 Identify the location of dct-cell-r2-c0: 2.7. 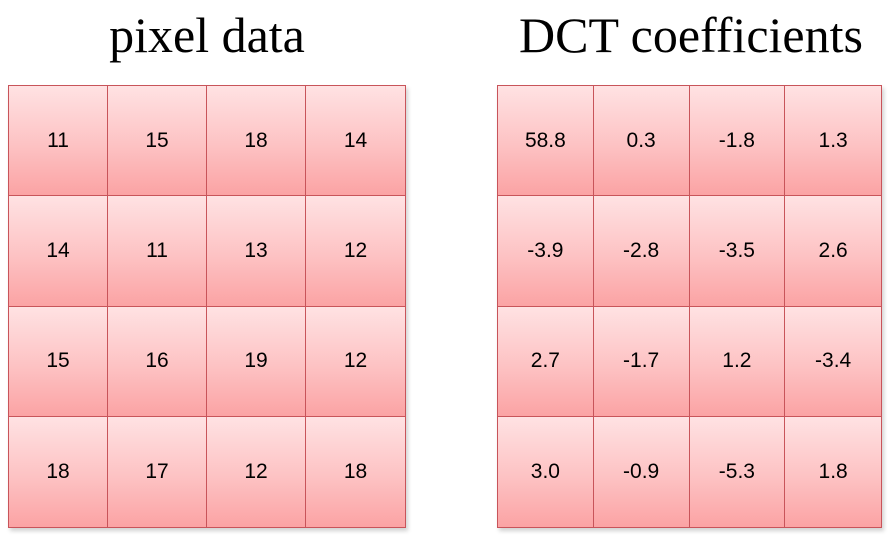
(546, 361).